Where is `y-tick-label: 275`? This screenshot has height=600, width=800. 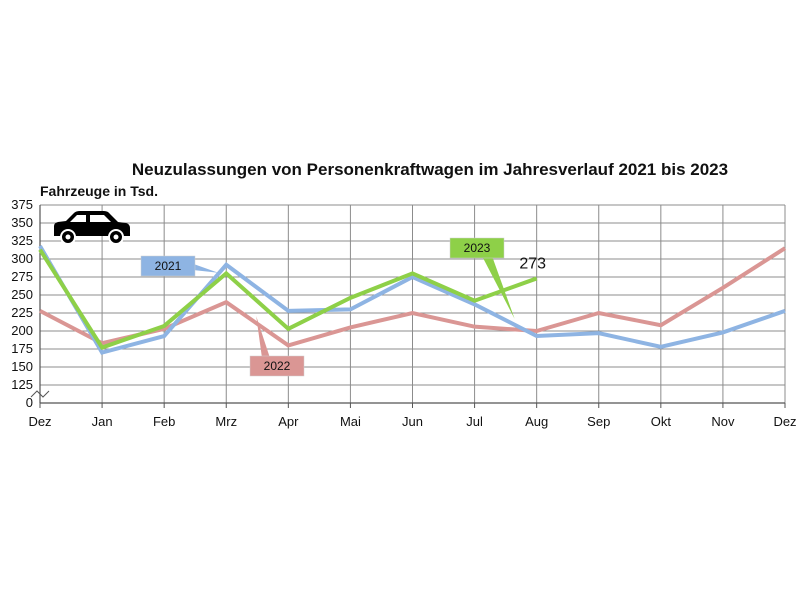 y-tick-label: 275 is located at coordinates (22, 276).